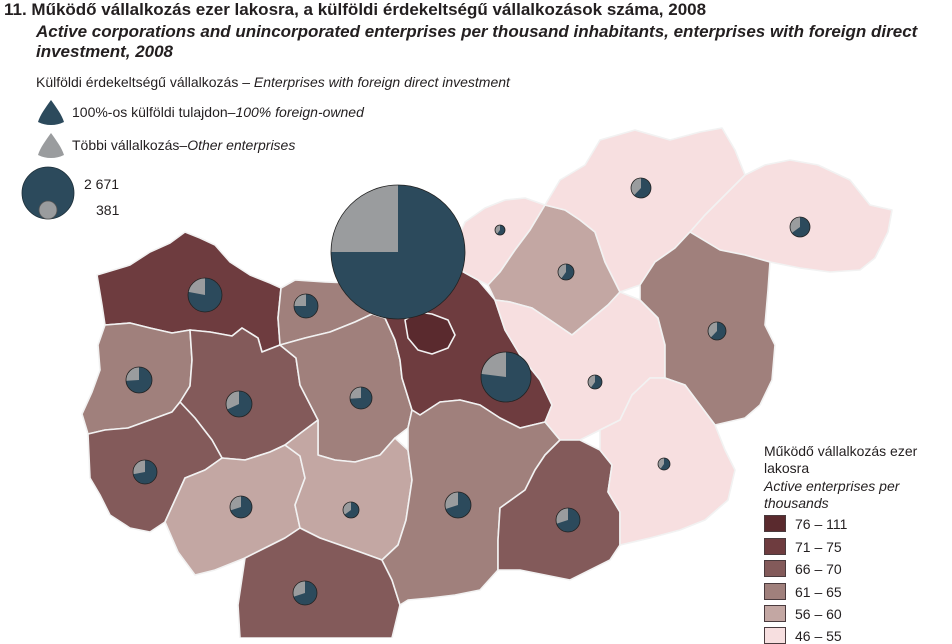 The width and height of the screenshot is (952, 644). I want to click on size-legend-max: 2 671, so click(102, 184).